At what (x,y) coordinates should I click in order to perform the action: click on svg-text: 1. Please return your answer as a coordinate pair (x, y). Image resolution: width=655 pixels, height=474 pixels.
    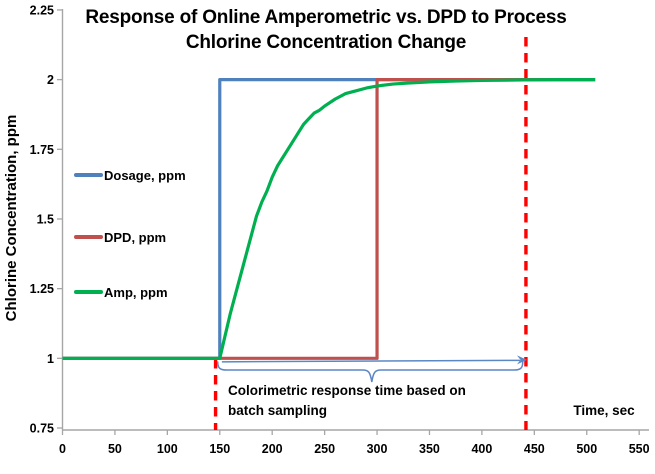
    Looking at the image, I should click on (50, 359).